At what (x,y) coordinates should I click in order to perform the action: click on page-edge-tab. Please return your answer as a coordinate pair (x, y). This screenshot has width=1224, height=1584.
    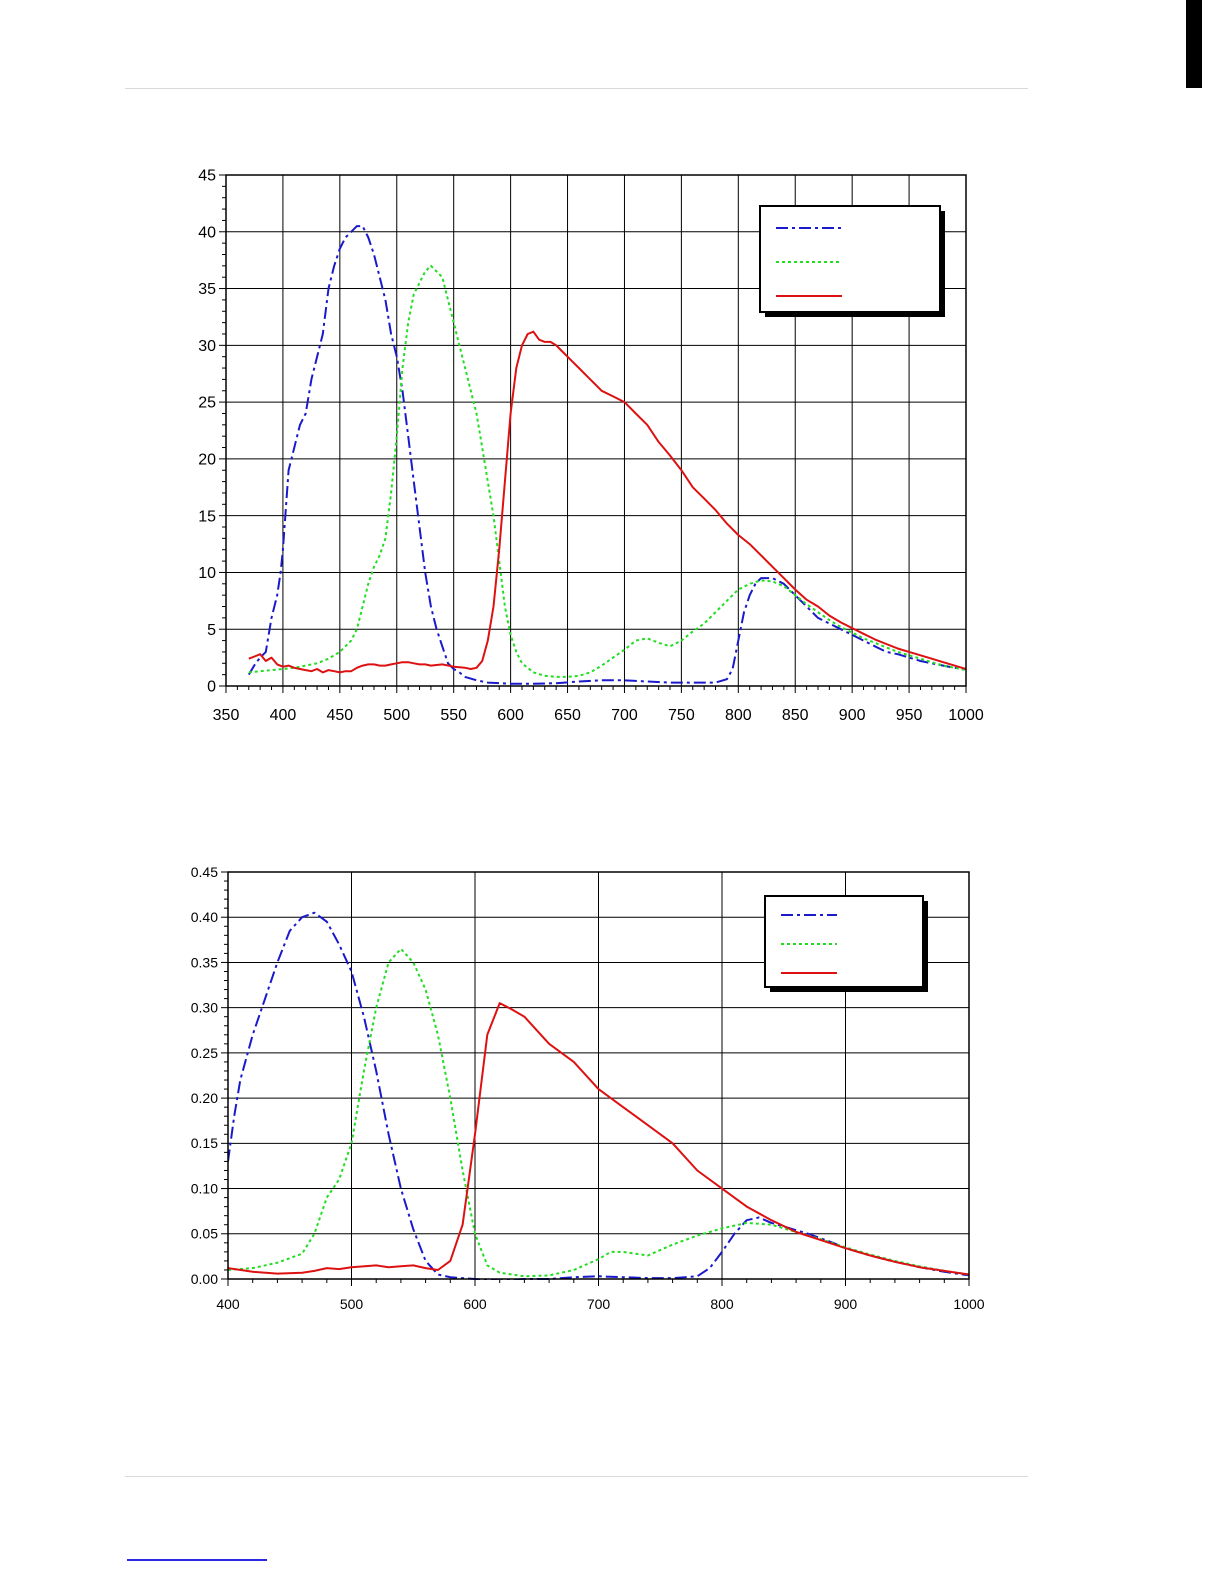
    Looking at the image, I should click on (1194, 44).